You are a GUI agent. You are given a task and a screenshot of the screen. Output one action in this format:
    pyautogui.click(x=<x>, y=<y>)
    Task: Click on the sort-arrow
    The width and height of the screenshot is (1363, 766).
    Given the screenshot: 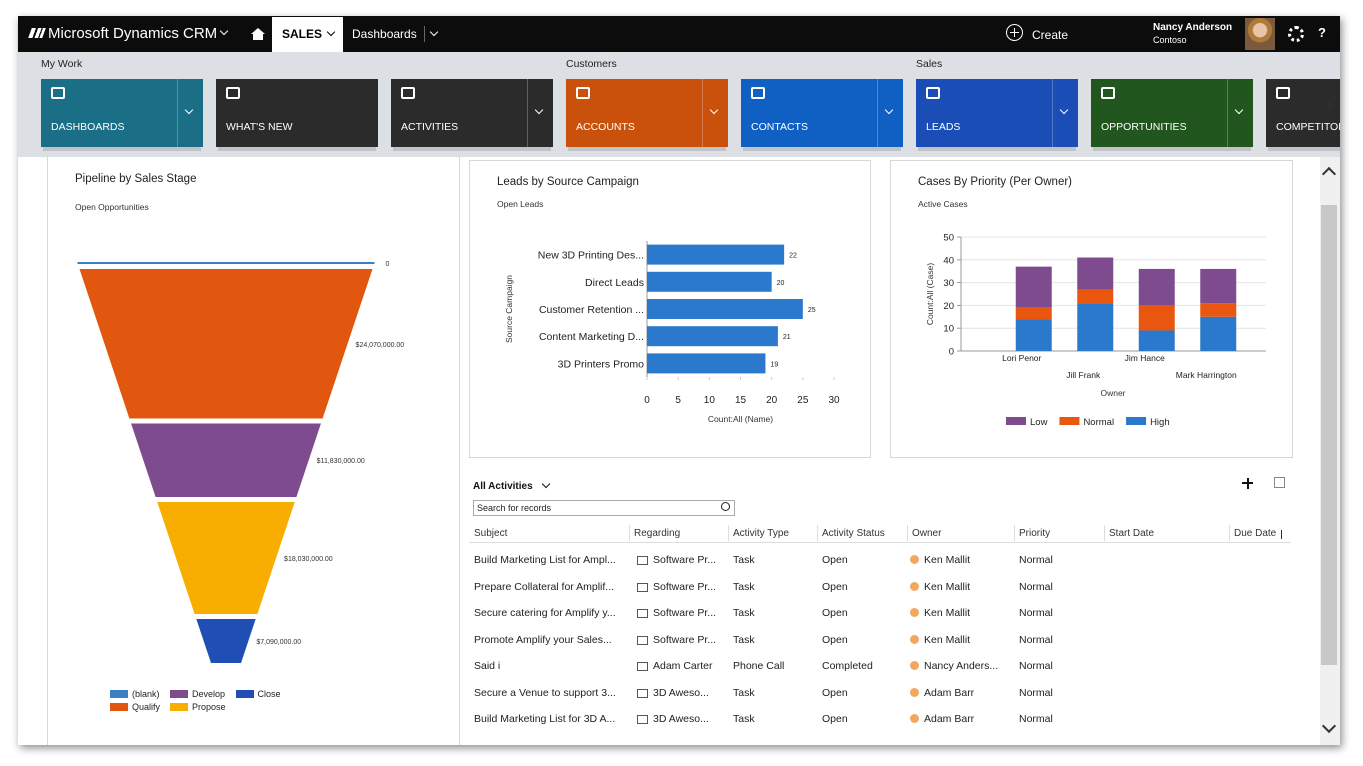 What is the action you would take?
    pyautogui.click(x=1281, y=534)
    